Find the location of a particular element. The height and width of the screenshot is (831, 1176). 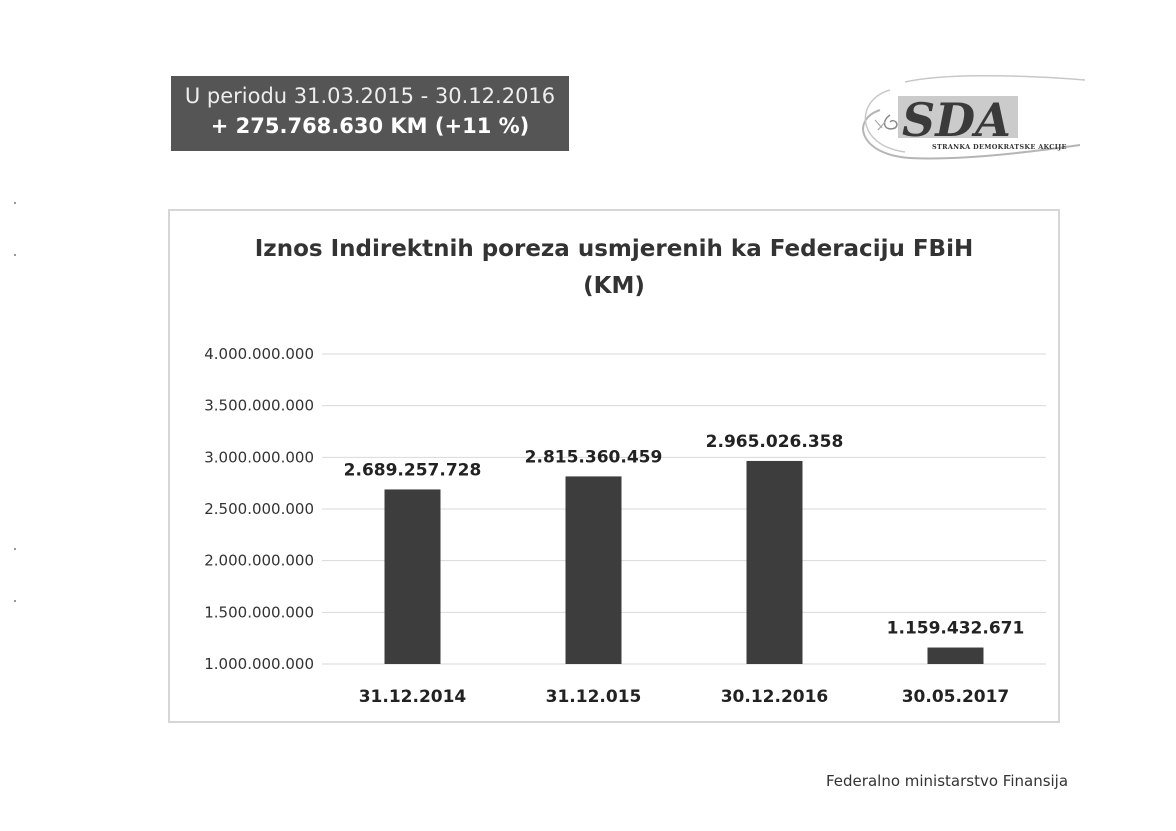

y-tick-label: 2.000.000.000 is located at coordinates (259, 561).